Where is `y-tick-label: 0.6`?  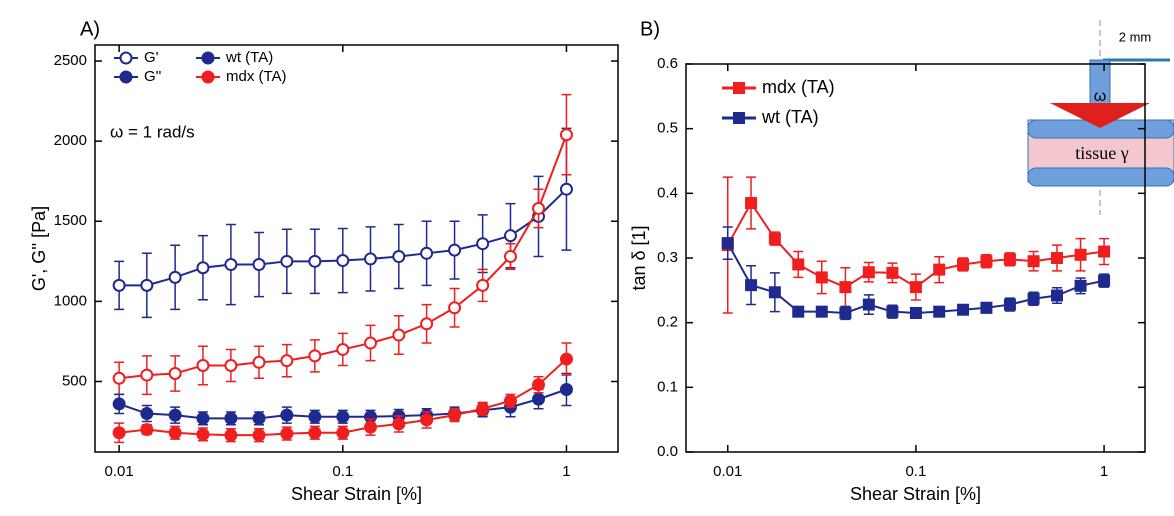 y-tick-label: 0.6 is located at coordinates (667, 63).